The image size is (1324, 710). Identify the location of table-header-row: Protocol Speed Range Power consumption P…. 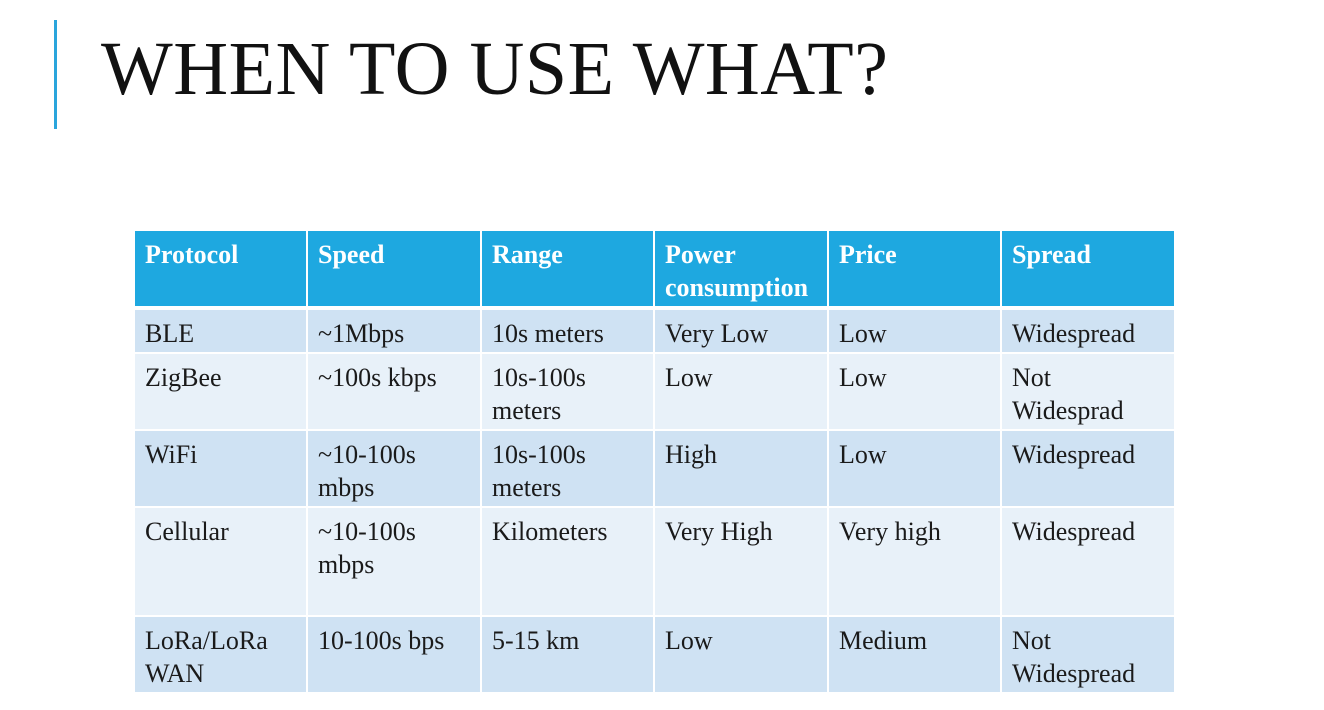
(654, 269).